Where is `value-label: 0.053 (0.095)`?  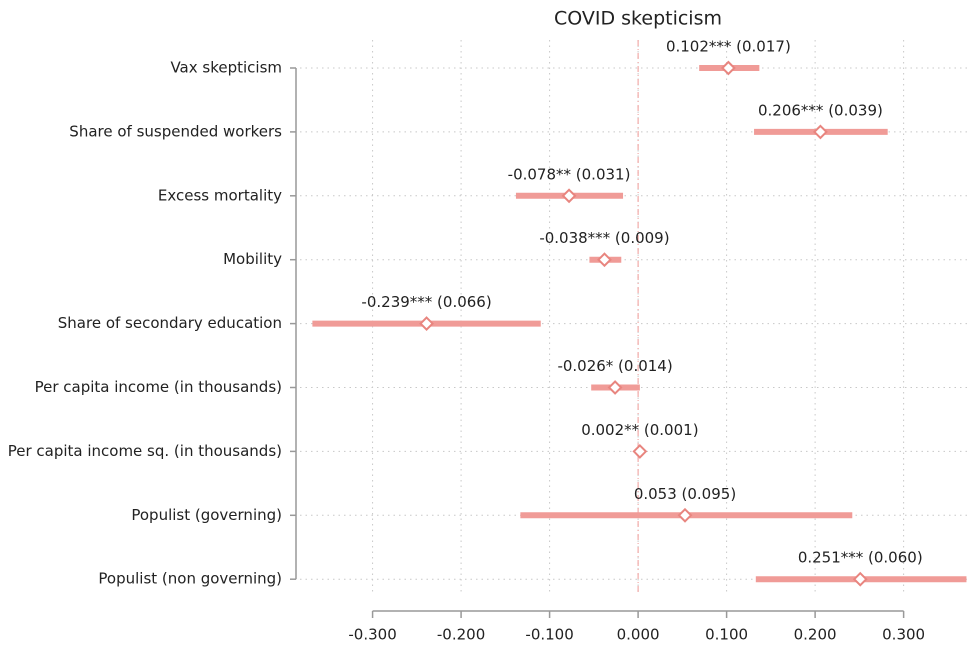
value-label: 0.053 (0.095) is located at coordinates (685, 494).